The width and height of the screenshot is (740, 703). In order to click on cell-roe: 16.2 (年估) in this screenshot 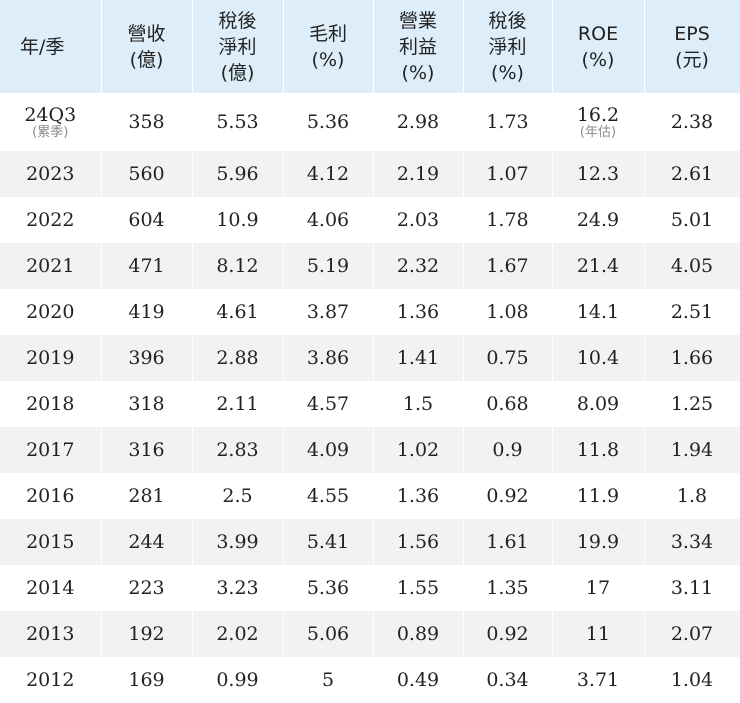, I will do `click(598, 122)`.